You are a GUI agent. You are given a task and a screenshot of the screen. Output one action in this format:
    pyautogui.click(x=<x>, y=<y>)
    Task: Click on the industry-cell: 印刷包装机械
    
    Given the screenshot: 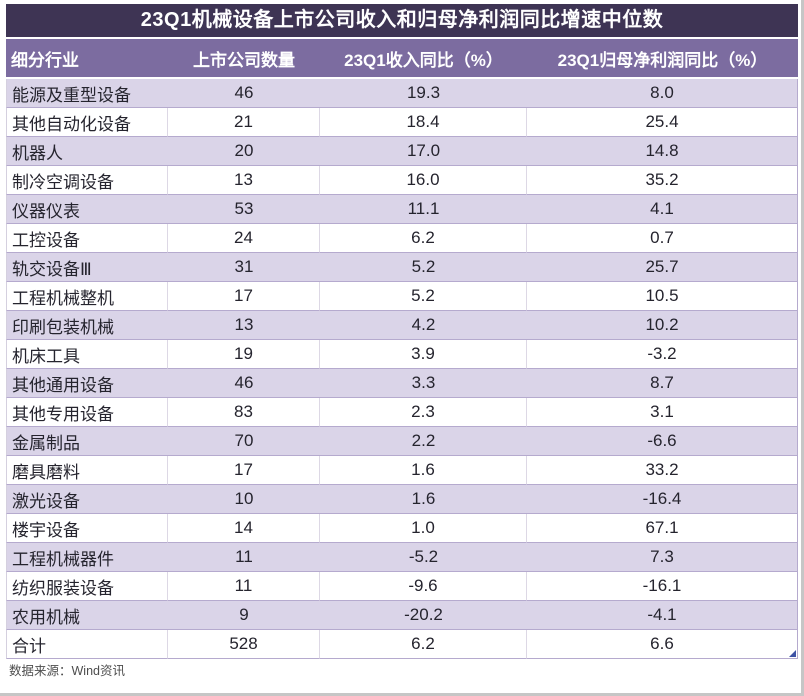 What is the action you would take?
    pyautogui.click(x=87, y=325)
    